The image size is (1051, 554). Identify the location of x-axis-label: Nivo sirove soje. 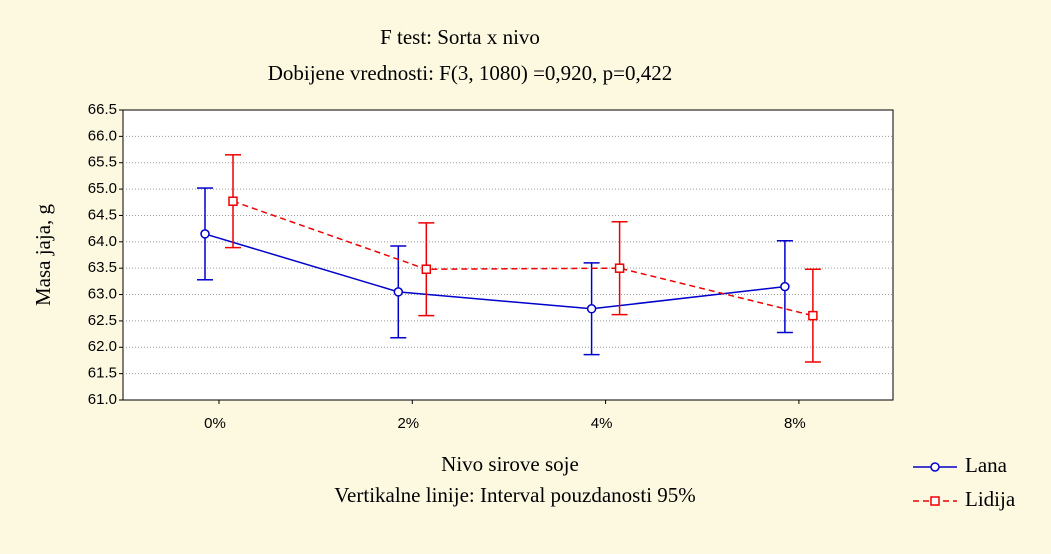
(510, 464).